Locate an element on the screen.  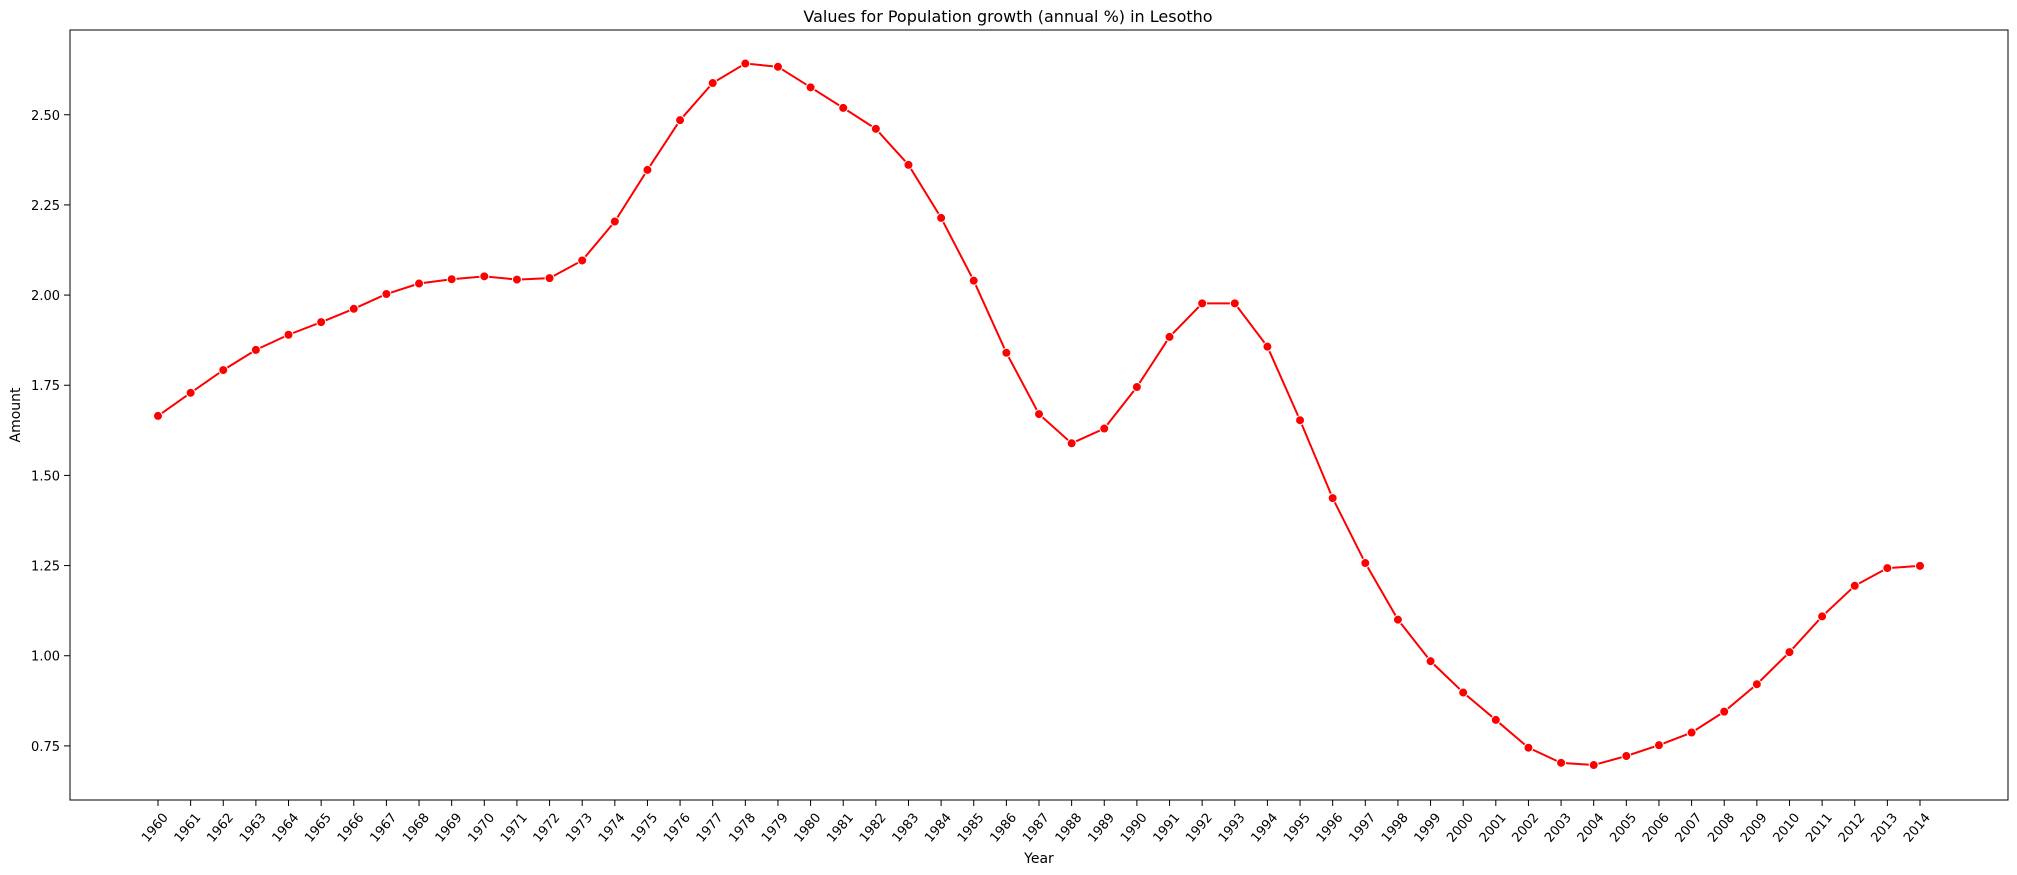
y-tick-label: 1.25 is located at coordinates (45, 567).